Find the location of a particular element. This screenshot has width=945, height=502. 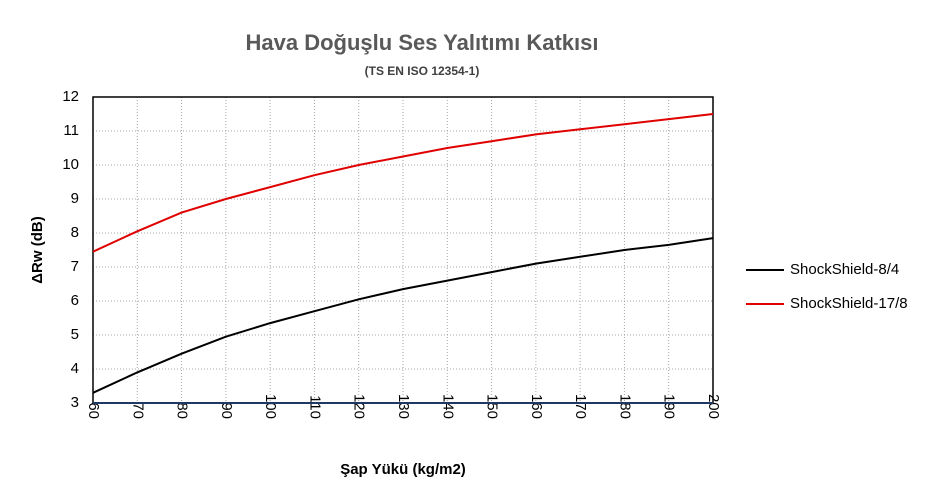

y-tick-label: 11 is located at coordinates (71, 130).